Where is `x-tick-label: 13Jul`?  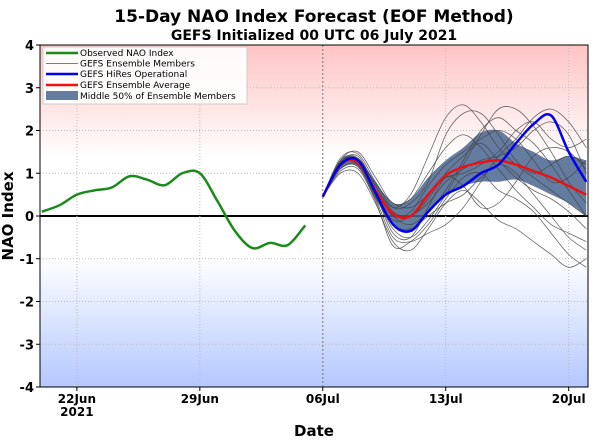
x-tick-label: 13Jul is located at coordinates (446, 399).